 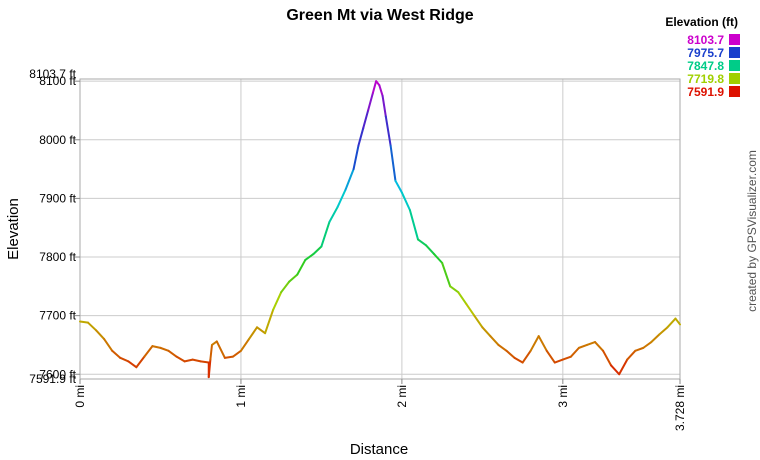 I want to click on y-tick-label: 8100 ft, so click(x=57, y=81).